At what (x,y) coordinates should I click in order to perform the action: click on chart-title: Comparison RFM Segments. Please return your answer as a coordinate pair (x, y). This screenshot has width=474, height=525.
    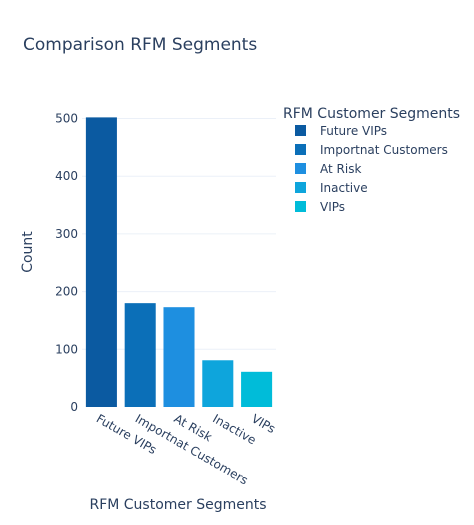
    Looking at the image, I should click on (140, 45).